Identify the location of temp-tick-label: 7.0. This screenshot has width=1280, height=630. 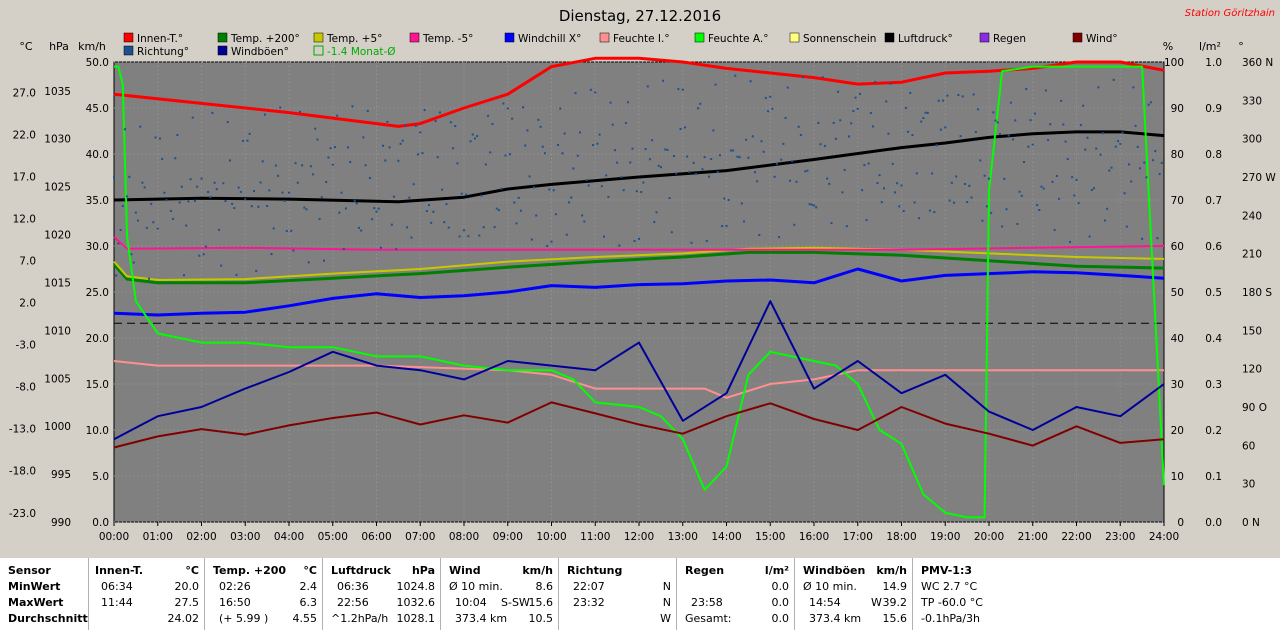
(27, 262).